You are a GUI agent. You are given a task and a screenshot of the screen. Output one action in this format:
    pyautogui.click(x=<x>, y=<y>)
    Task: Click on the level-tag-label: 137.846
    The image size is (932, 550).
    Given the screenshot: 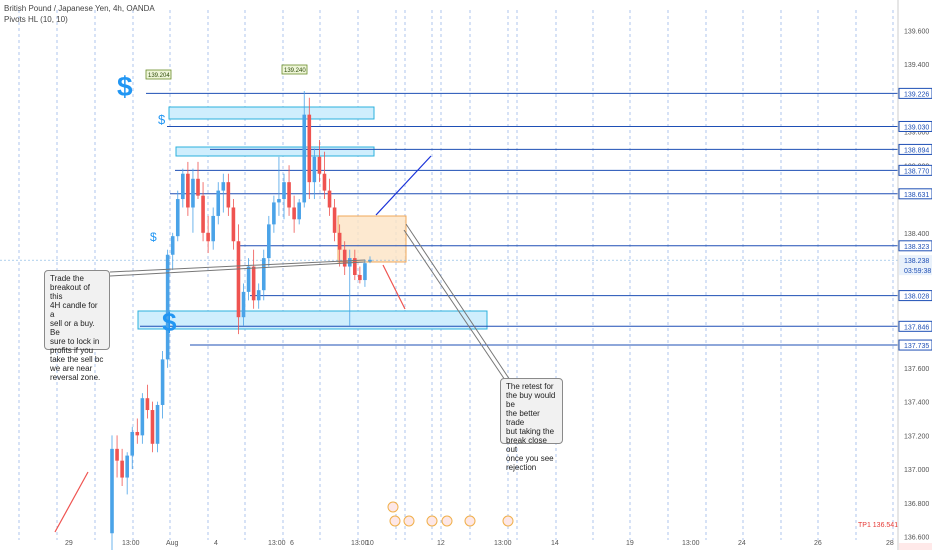 What is the action you would take?
    pyautogui.click(x=916, y=327)
    